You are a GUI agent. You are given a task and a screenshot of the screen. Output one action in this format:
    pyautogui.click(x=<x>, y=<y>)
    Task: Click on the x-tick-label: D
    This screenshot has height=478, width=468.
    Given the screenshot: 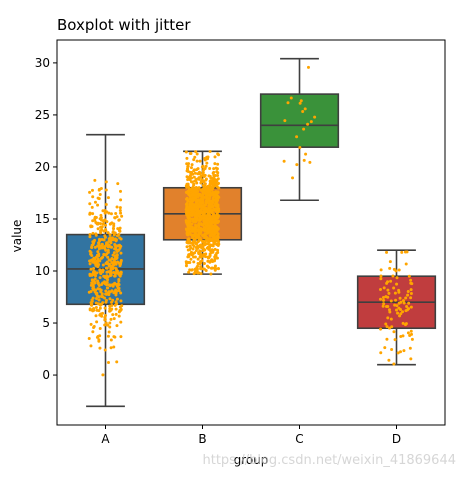 What is the action you would take?
    pyautogui.click(x=396, y=439)
    